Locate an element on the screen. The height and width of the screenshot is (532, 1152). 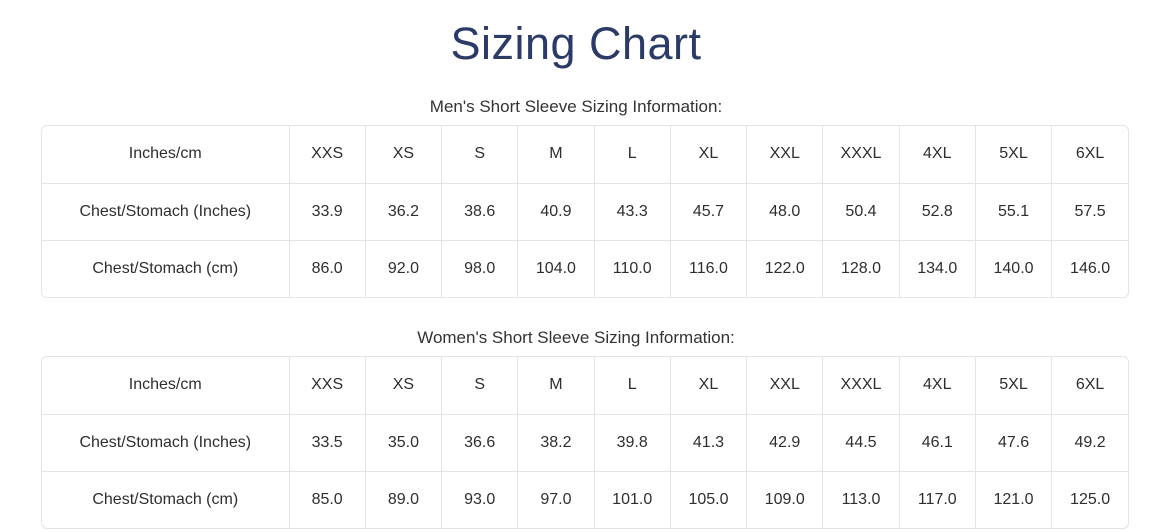
size-value-cell: 38.2 is located at coordinates (556, 442).